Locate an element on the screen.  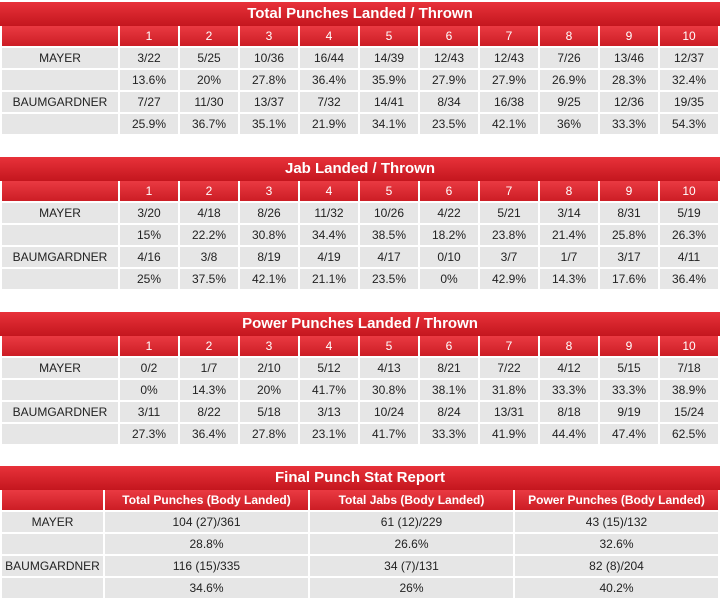
pct-cell: 34.6% is located at coordinates (206, 588).